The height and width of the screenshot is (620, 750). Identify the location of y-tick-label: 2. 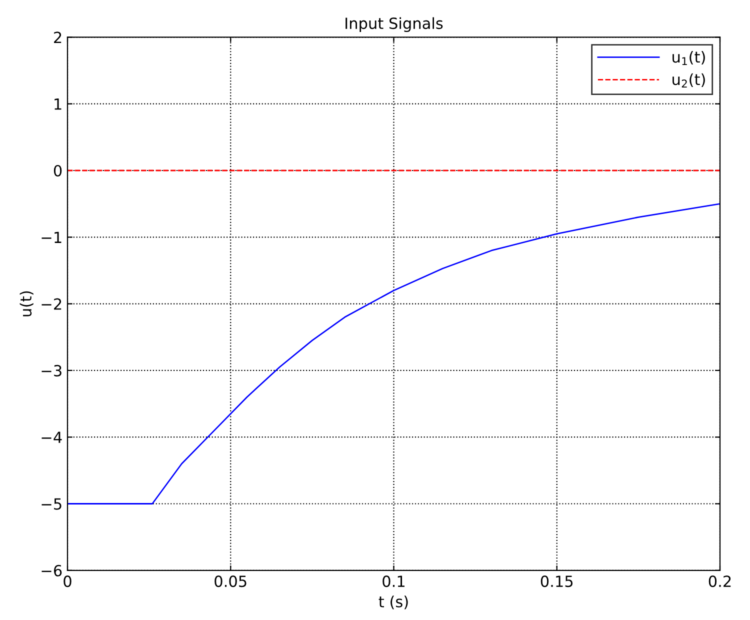
(58, 38).